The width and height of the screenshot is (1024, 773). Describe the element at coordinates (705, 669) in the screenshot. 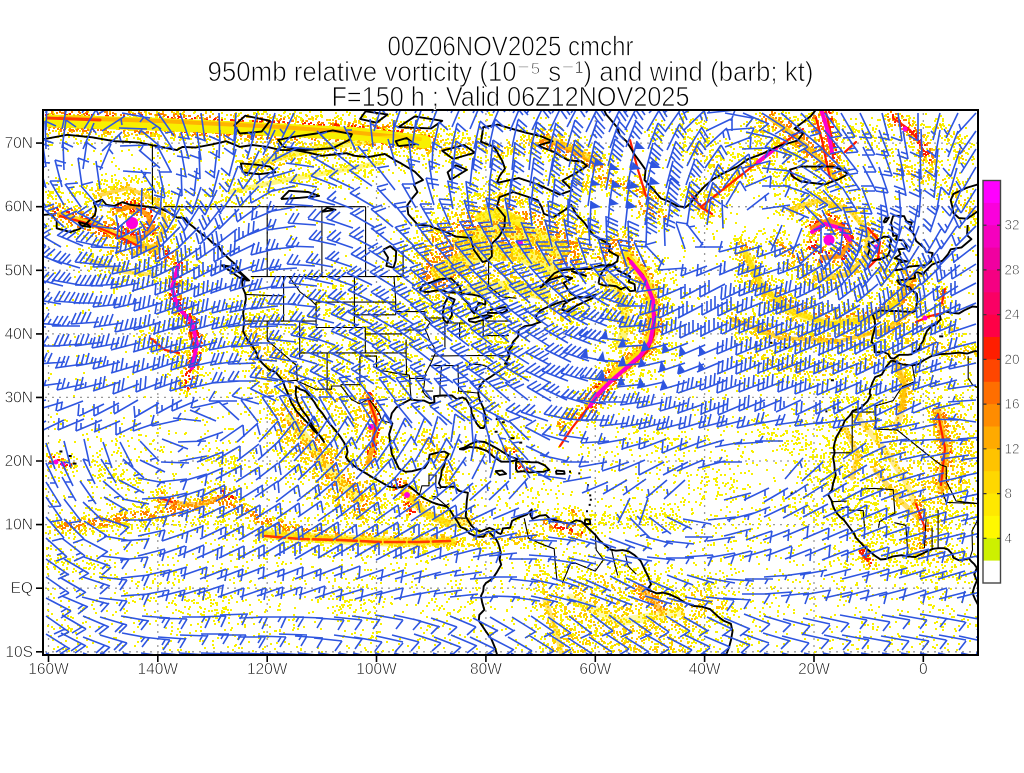

I see `svg-text: 40W` at that location.